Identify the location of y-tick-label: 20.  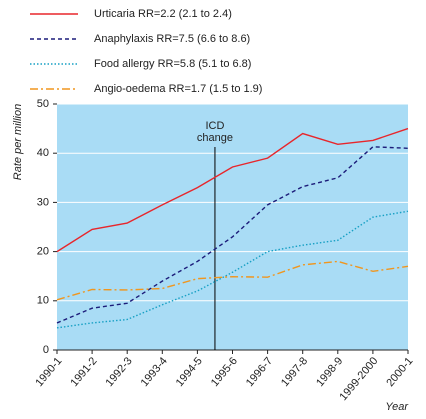
(43, 252).